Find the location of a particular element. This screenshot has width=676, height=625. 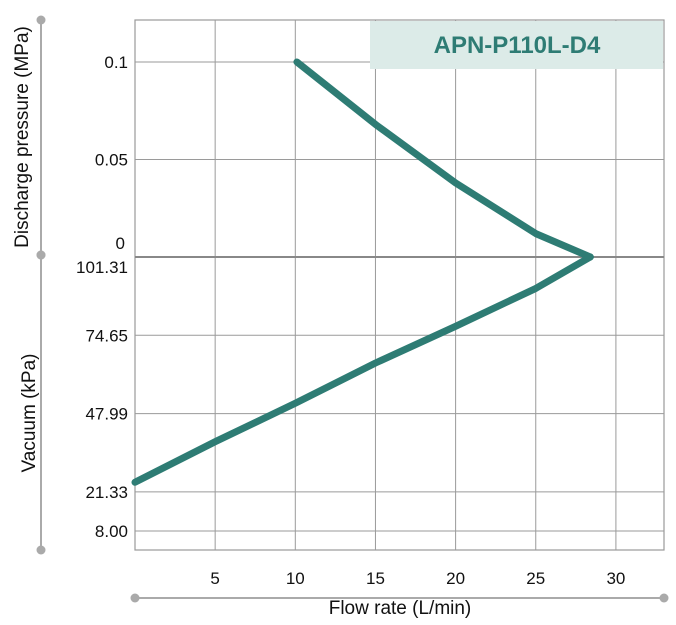

x-tick-label: 30 is located at coordinates (615, 578).